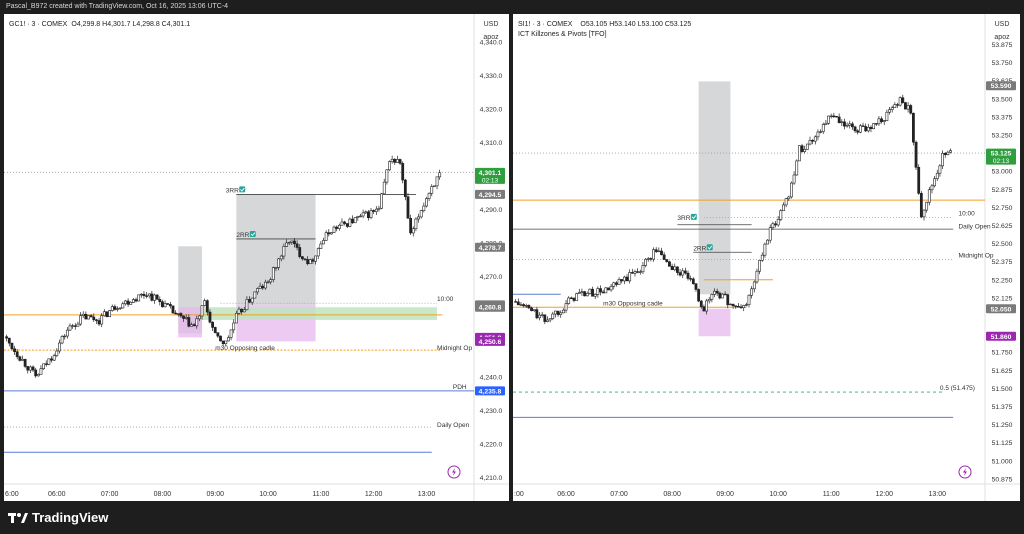 This screenshot has height=534, width=1024. What do you see at coordinates (320, 313) in the screenshot?
I see `green-zone-box` at bounding box center [320, 313].